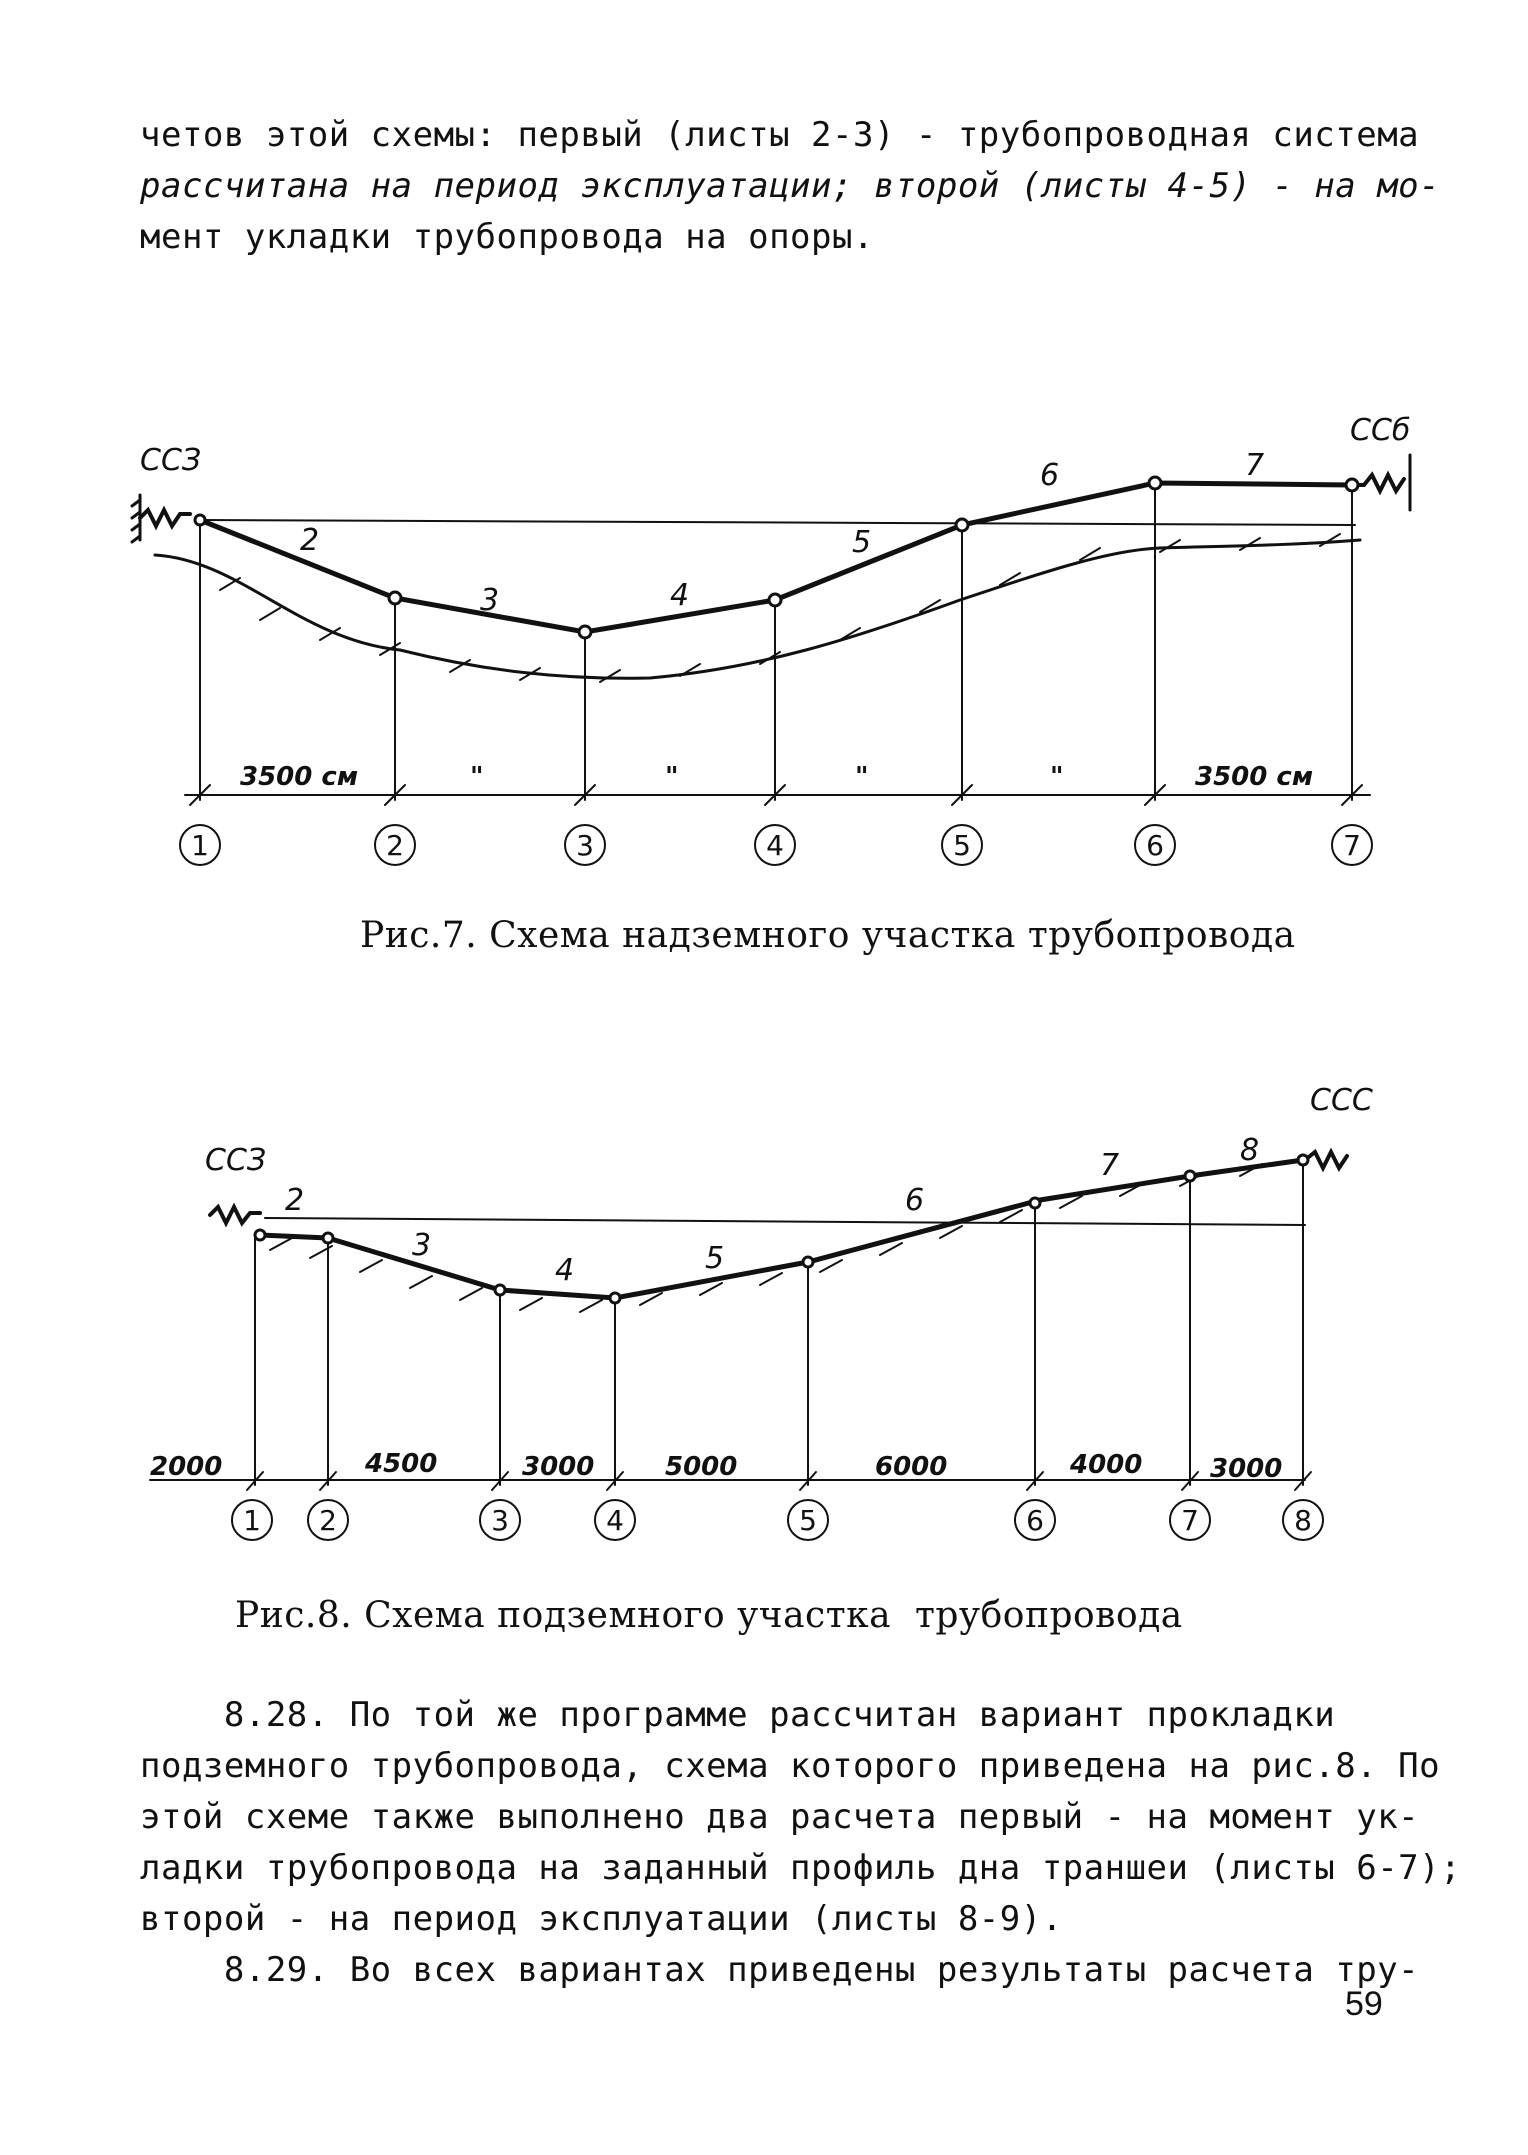 This screenshot has height=2155, width=1528. I want to click on fig8-right-support-label: ССС, so click(1341, 1100).